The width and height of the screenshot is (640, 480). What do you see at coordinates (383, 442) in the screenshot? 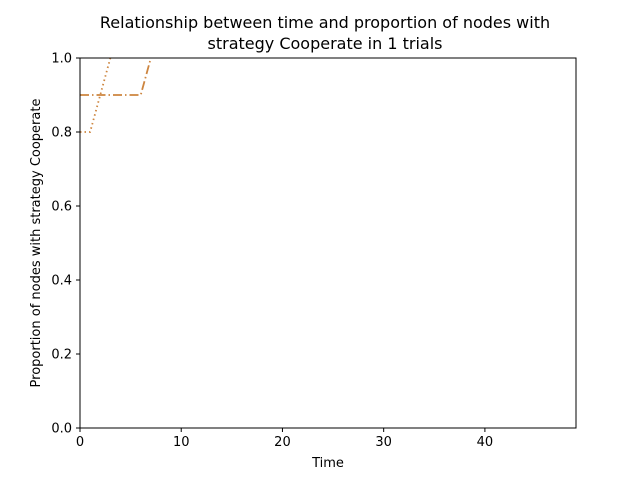
I see `x-tick-label: 30` at bounding box center [383, 442].